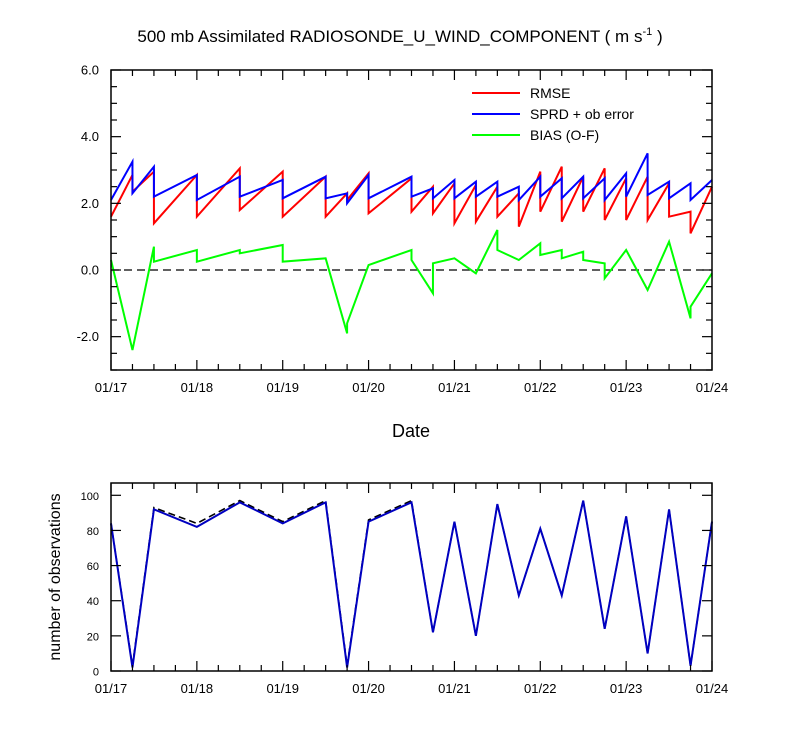  Describe the element at coordinates (90, 136) in the screenshot. I see `y-tick-label: 4.0` at that location.